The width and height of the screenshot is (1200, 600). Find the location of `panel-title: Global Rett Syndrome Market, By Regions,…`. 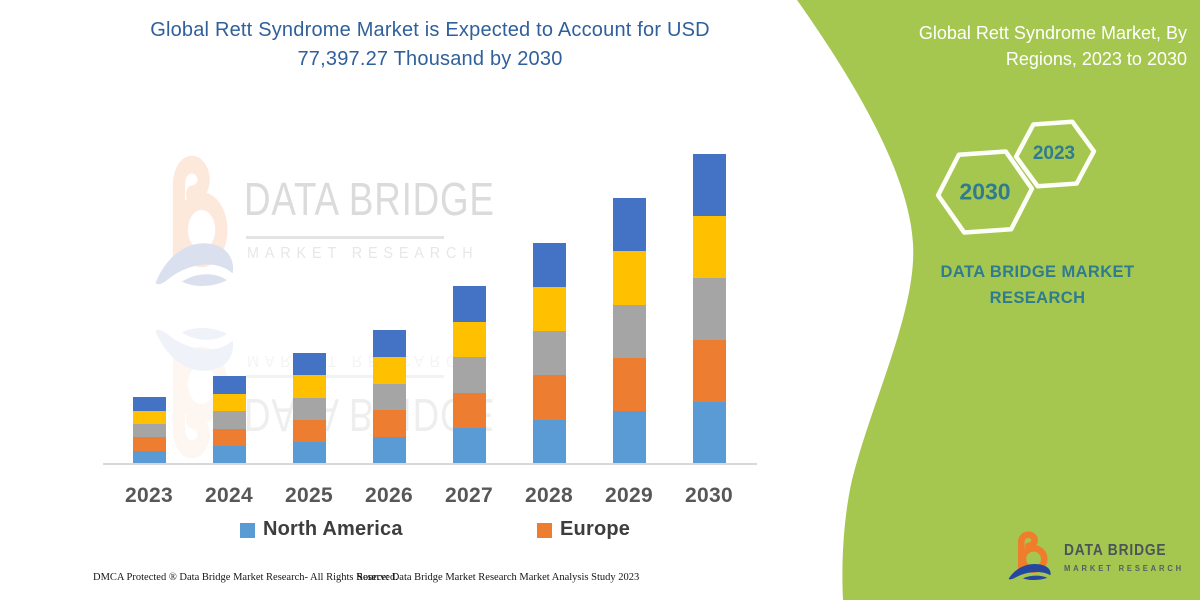

panel-title: Global Rett Syndrome Market, By Regions,… is located at coordinates (1052, 46).